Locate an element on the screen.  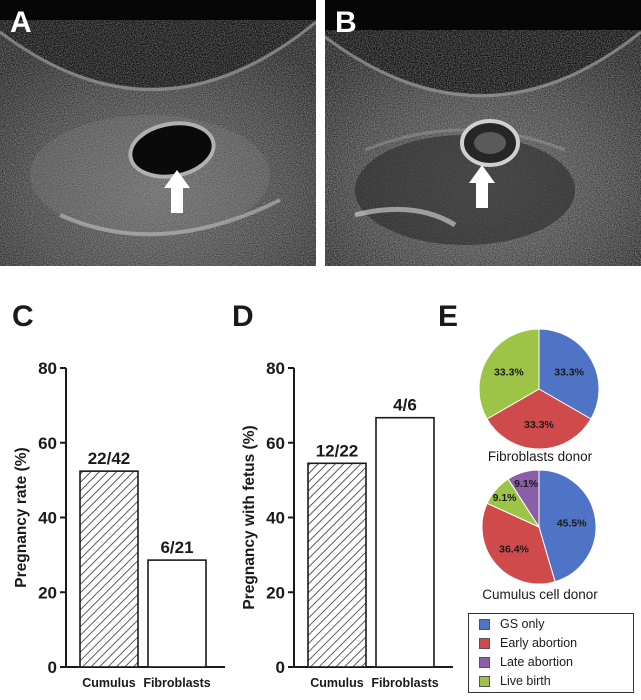
legend-swatch-late-abortion is located at coordinates (484, 662).